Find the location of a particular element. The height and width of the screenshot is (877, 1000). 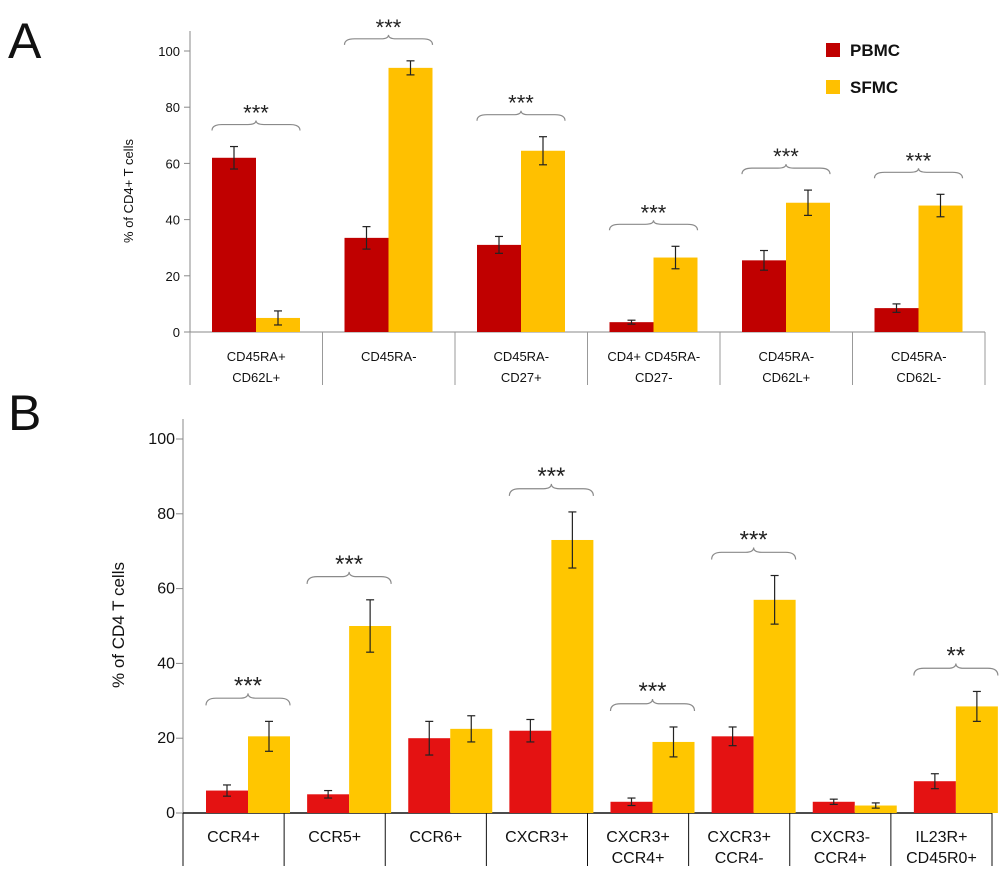

category-label: CD27- is located at coordinates (654, 377).